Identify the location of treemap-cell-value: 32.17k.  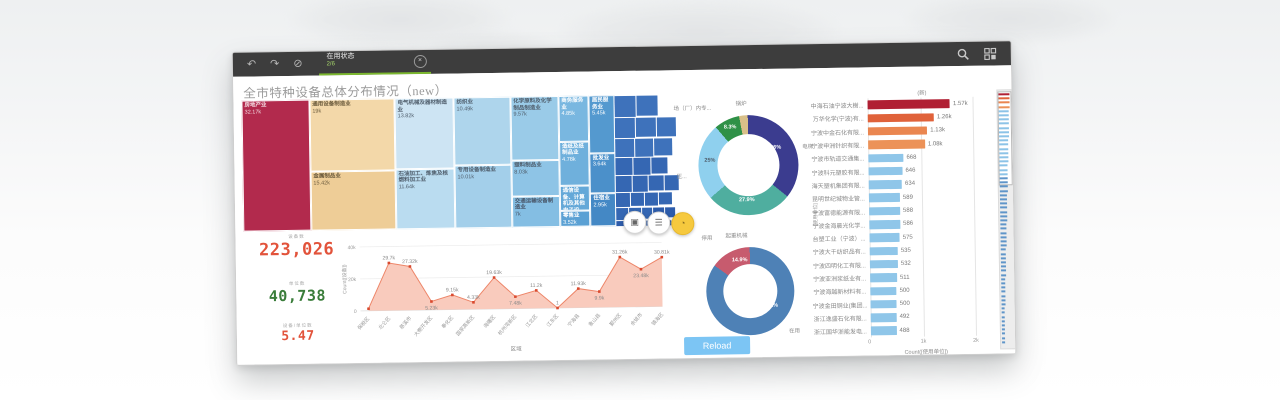
(253, 112).